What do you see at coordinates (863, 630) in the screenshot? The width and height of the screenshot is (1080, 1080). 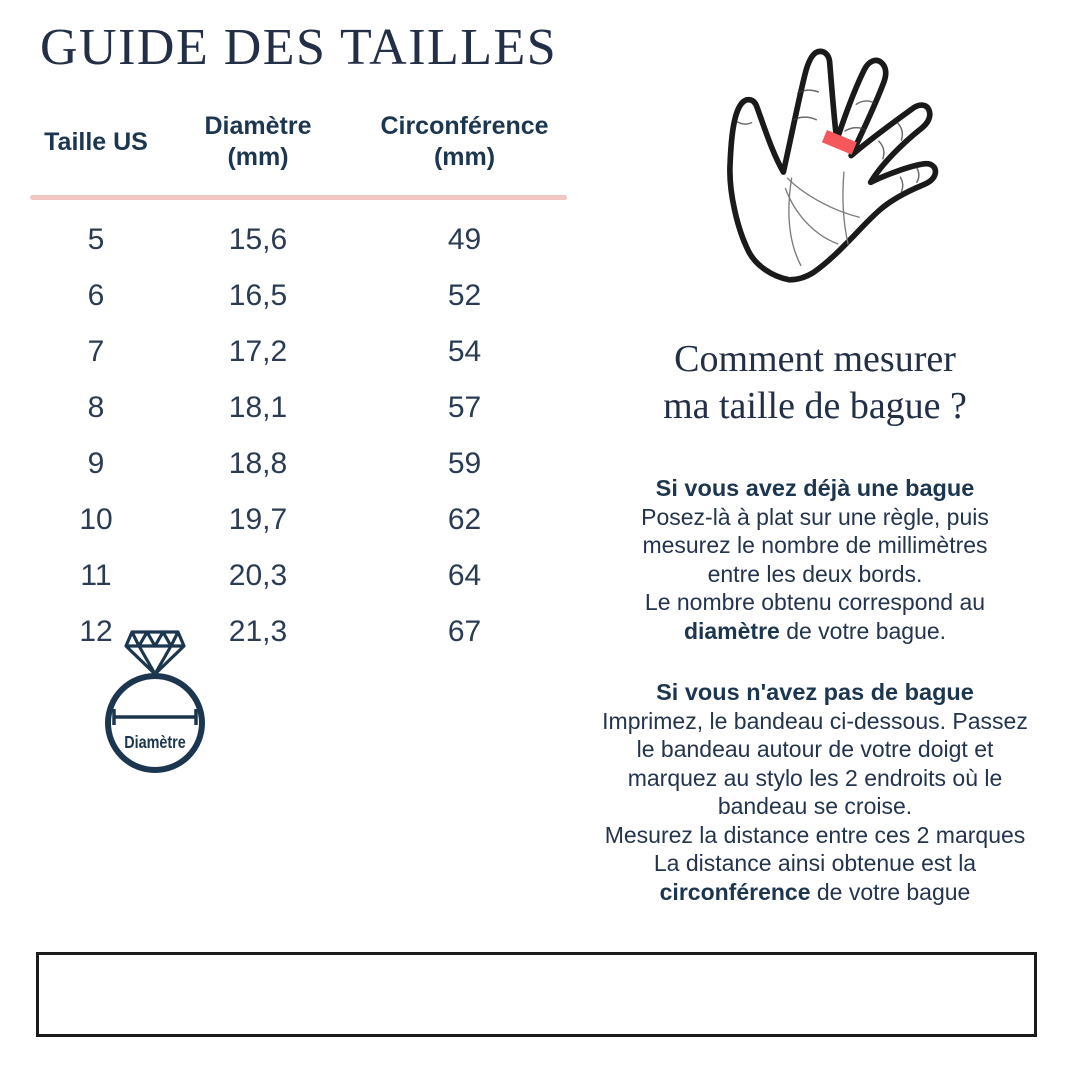 I see `section-text-rest: de votre bague.` at bounding box center [863, 630].